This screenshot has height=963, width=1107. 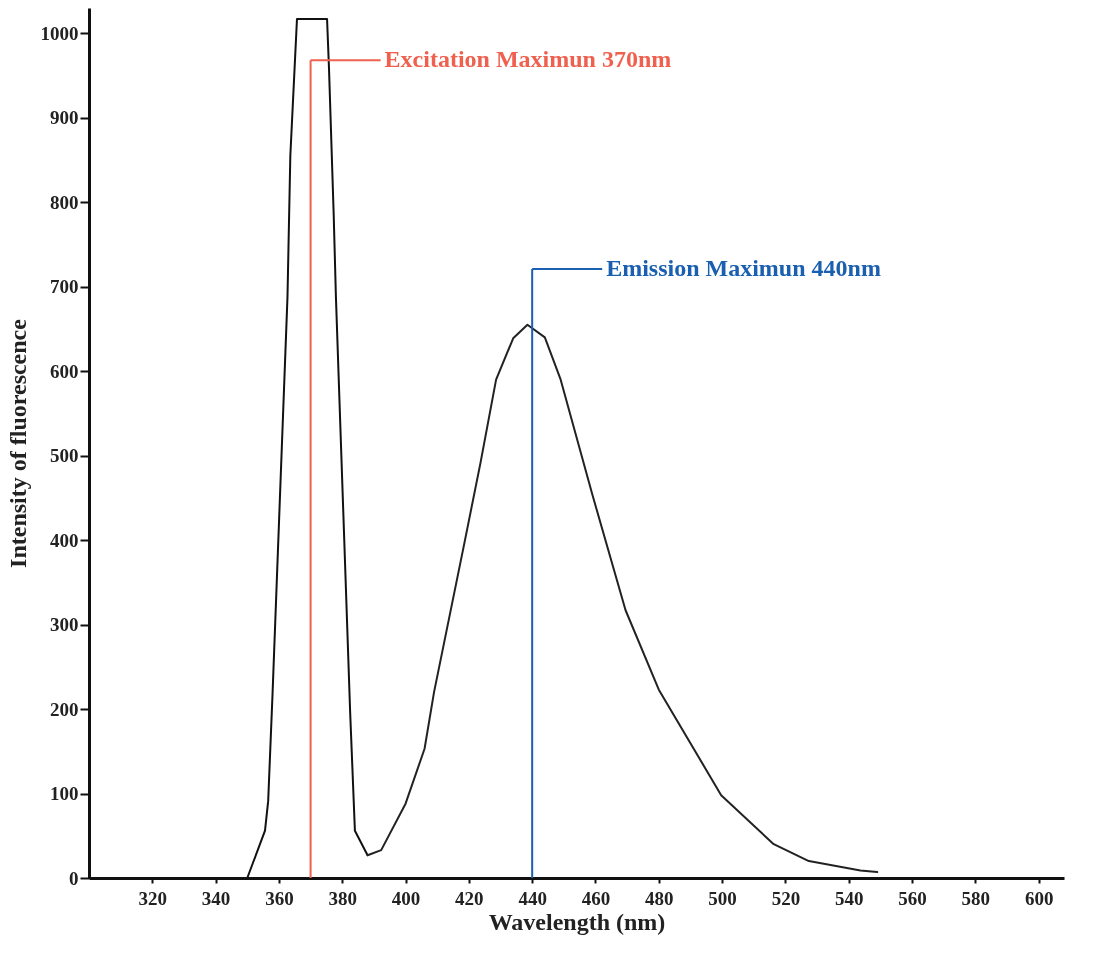 I want to click on x-axis-title: Wavelength (nm), so click(x=577, y=921).